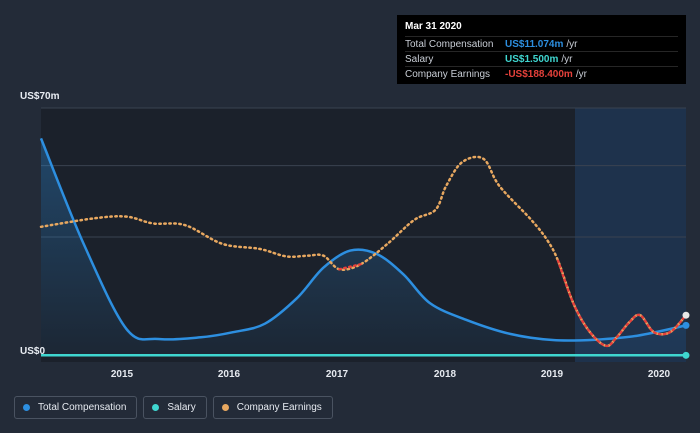 Image resolution: width=700 pixels, height=433 pixels. I want to click on x-tick-label: 2016, so click(229, 374).